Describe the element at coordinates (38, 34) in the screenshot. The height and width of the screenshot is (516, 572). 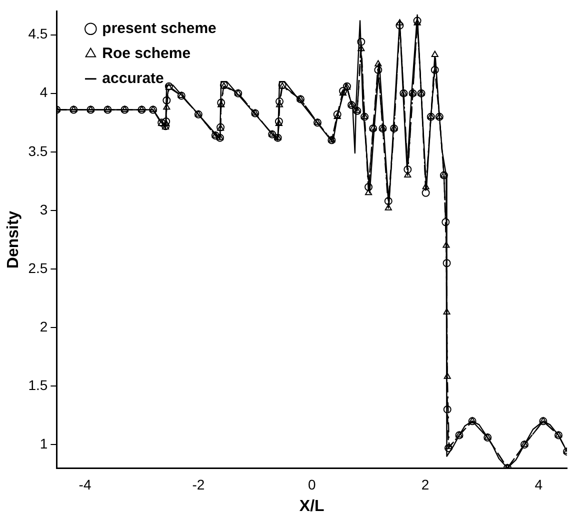
I see `y-tick-label: 4.5` at that location.